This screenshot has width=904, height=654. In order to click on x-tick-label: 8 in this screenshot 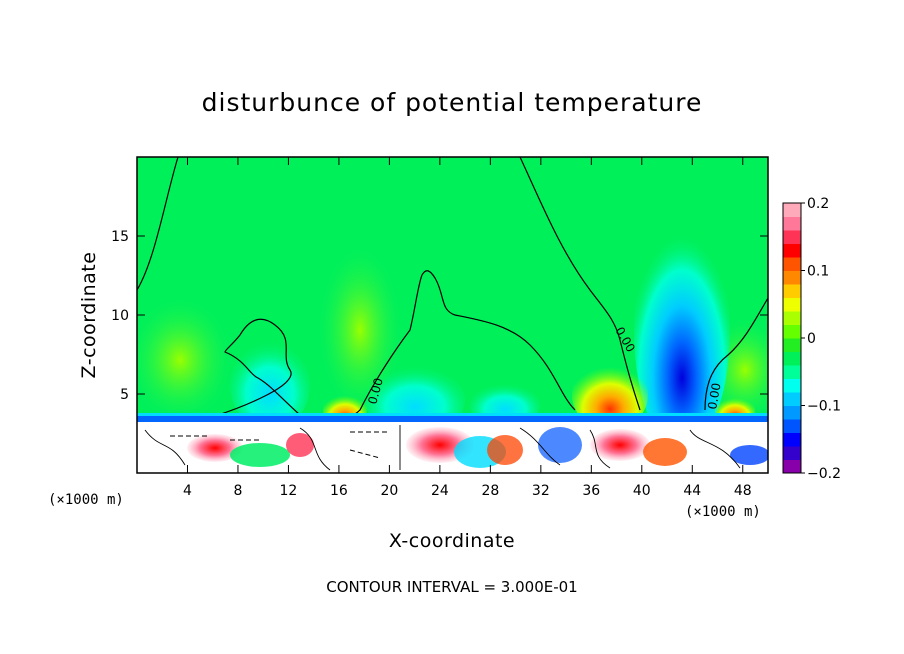, I will do `click(237, 491)`.